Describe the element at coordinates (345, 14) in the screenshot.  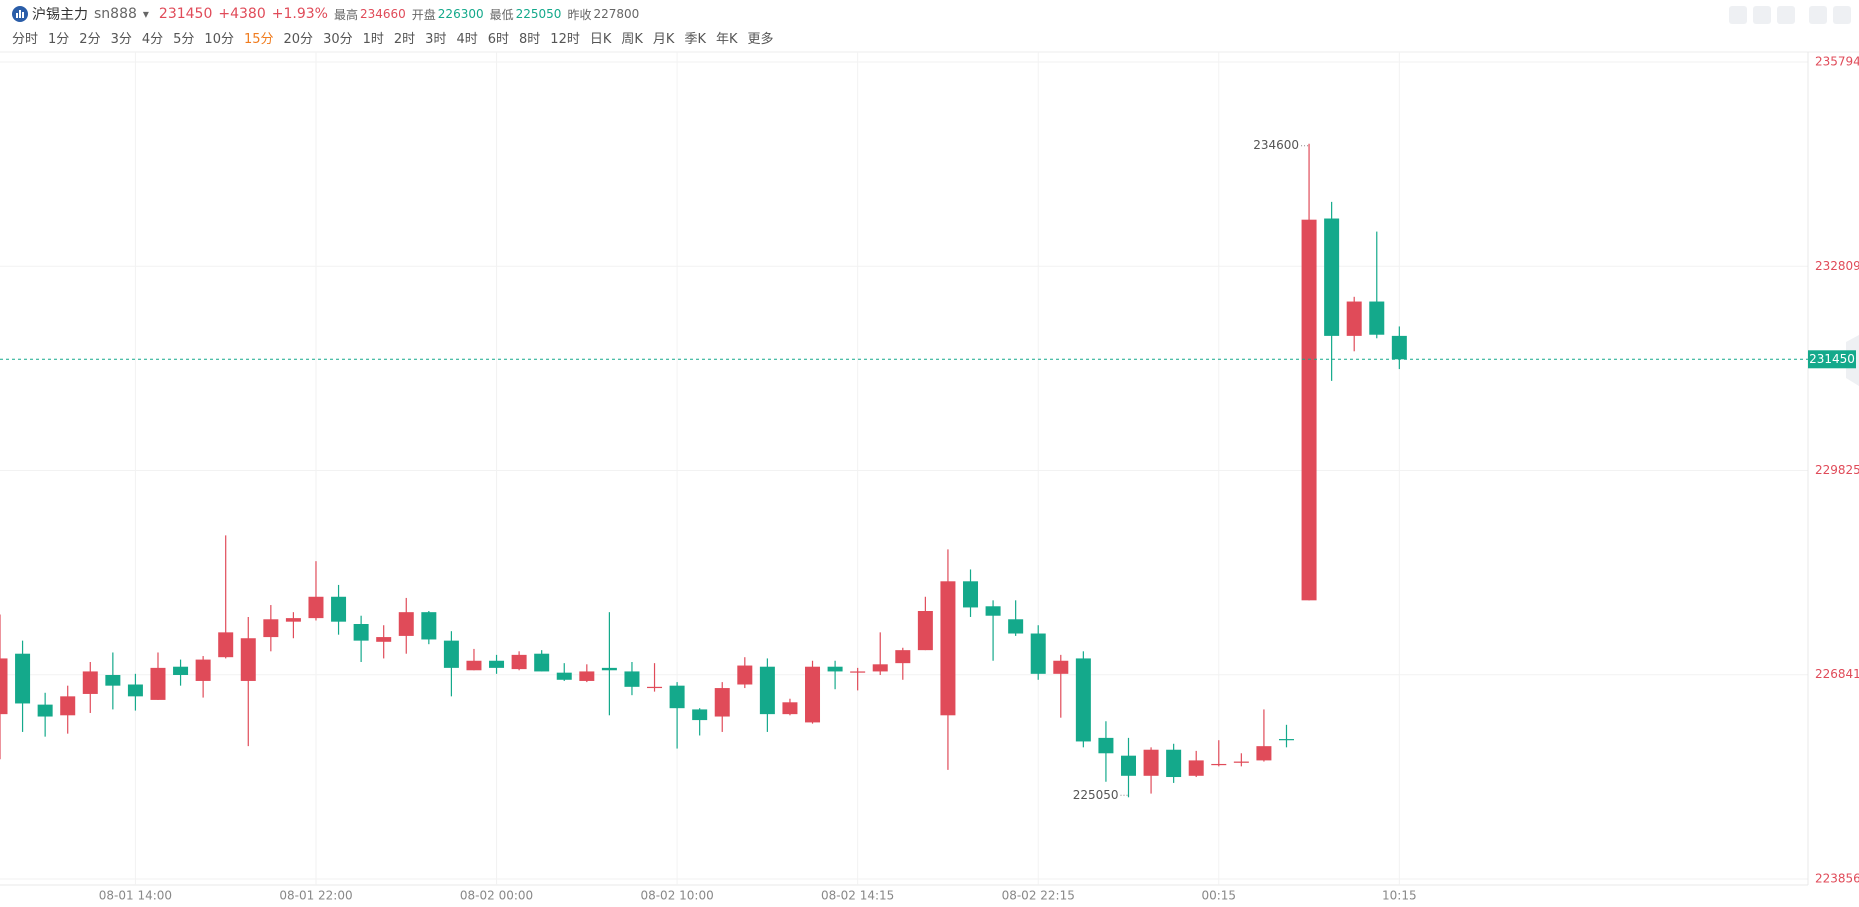
I see `stat-label: 最高` at that location.